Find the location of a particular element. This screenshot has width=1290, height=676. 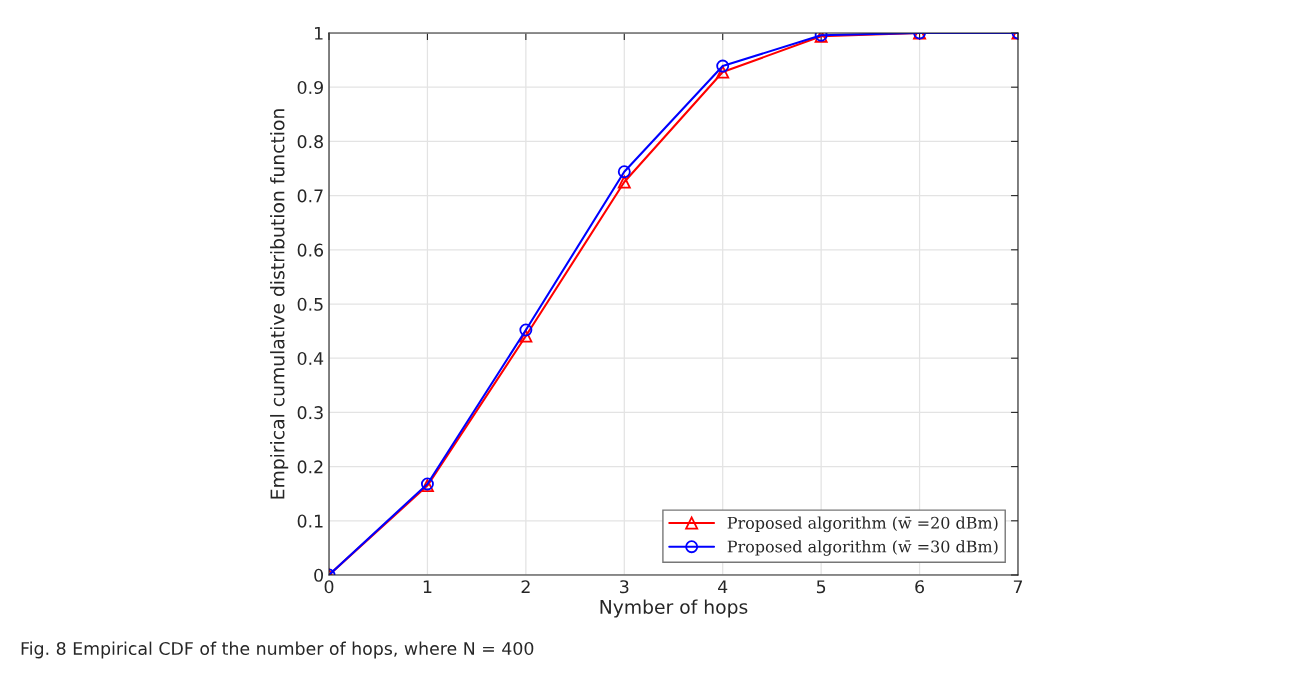

y-tick-label: 0 is located at coordinates (318, 575).